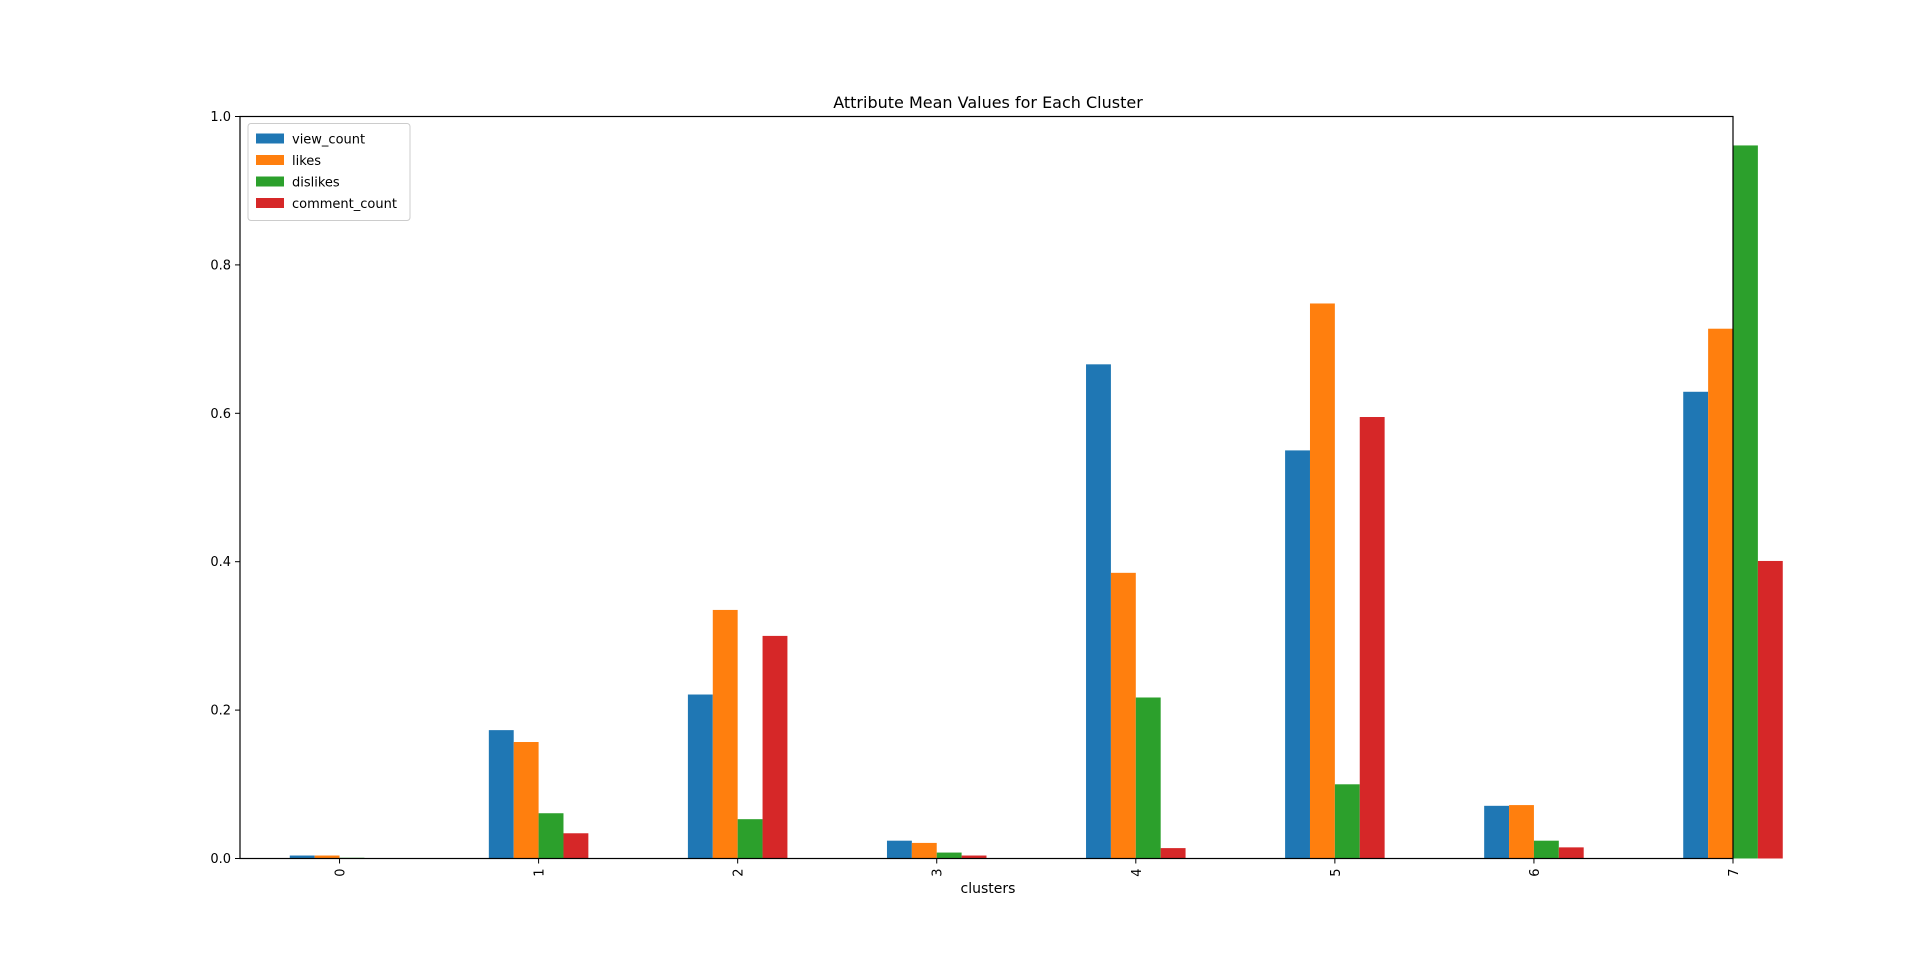 The image size is (1920, 966). Describe the element at coordinates (344, 204) in the screenshot. I see `legend-label-comment_count: comment_count` at that location.